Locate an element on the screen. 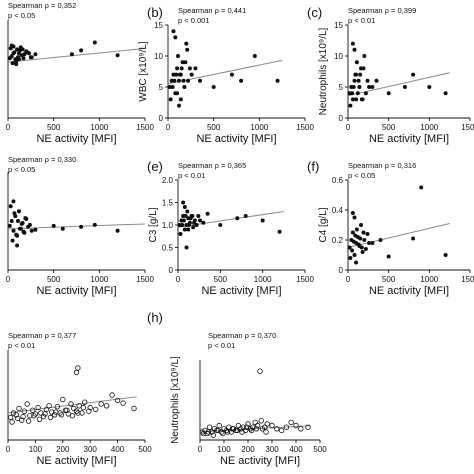 The width and height of the screenshot is (474, 474). panel-label-f: (f) is located at coordinates (313, 166).